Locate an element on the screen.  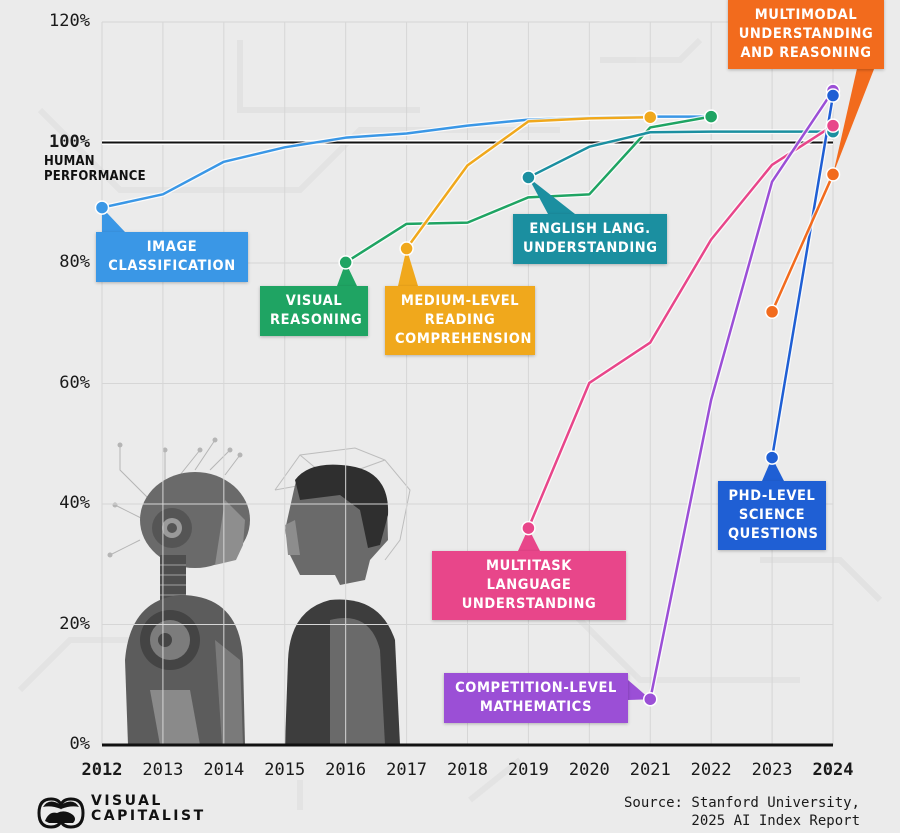
y-tick-label: 100% is located at coordinates (69, 141).